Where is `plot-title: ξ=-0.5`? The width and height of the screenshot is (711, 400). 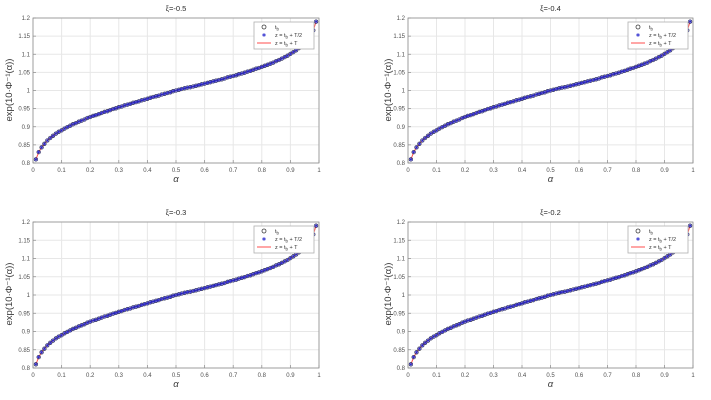 plot-title: ξ=-0.5 is located at coordinates (176, 8).